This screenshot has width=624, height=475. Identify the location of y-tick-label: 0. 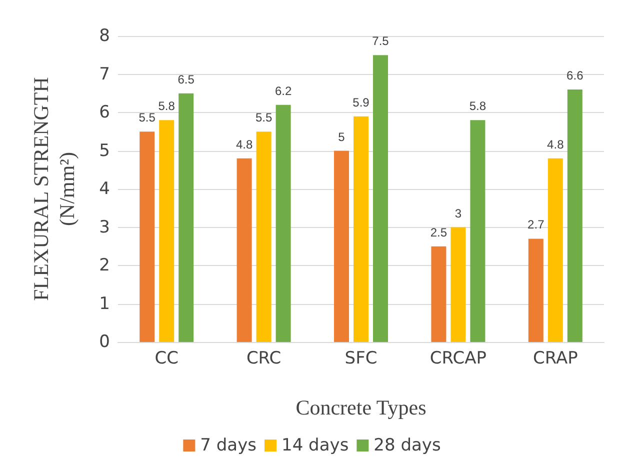
(104, 342).